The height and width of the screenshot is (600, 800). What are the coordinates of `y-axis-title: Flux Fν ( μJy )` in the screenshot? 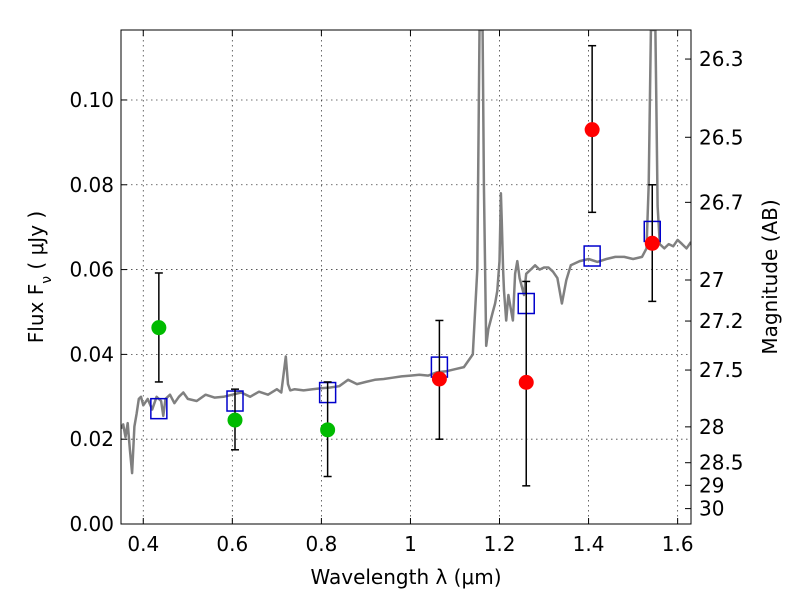 It's located at (39, 277).